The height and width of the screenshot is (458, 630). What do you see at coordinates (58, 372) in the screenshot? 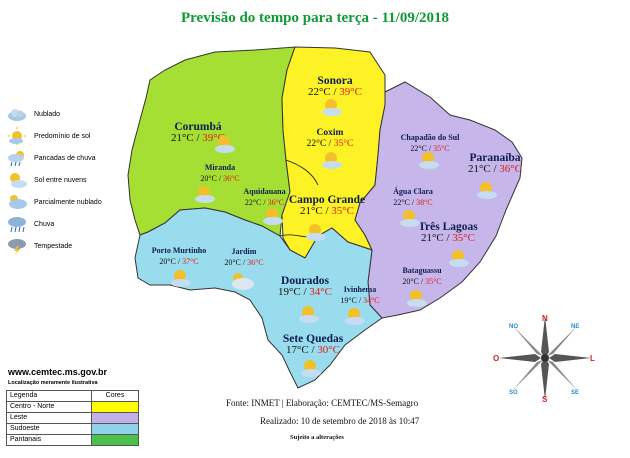
I see `website-text: www.cemtec.ms.gov.br` at bounding box center [58, 372].